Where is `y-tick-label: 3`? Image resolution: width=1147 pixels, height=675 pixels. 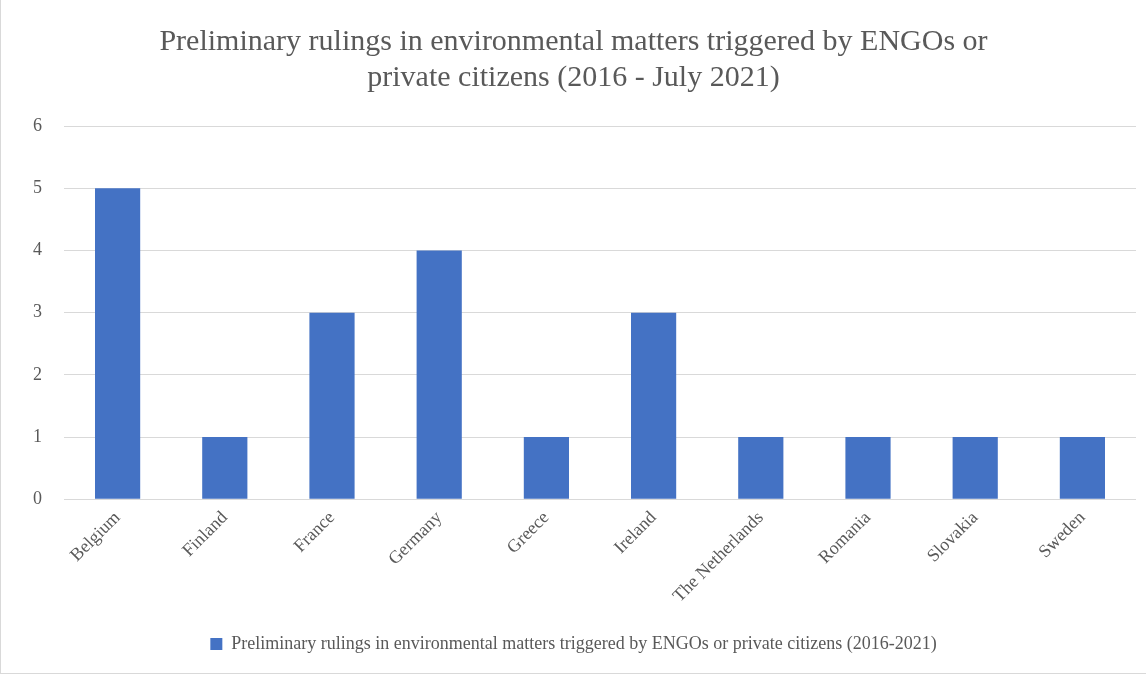
y-tick-label: 3 is located at coordinates (37, 311).